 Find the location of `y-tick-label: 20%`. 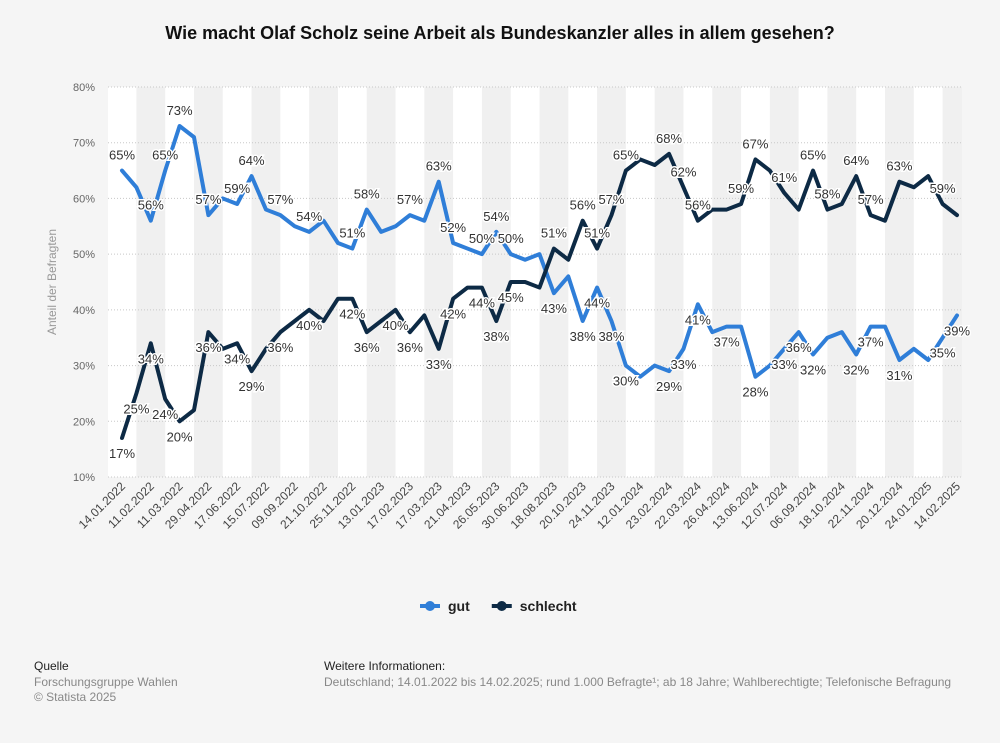

y-tick-label: 20% is located at coordinates (84, 422).